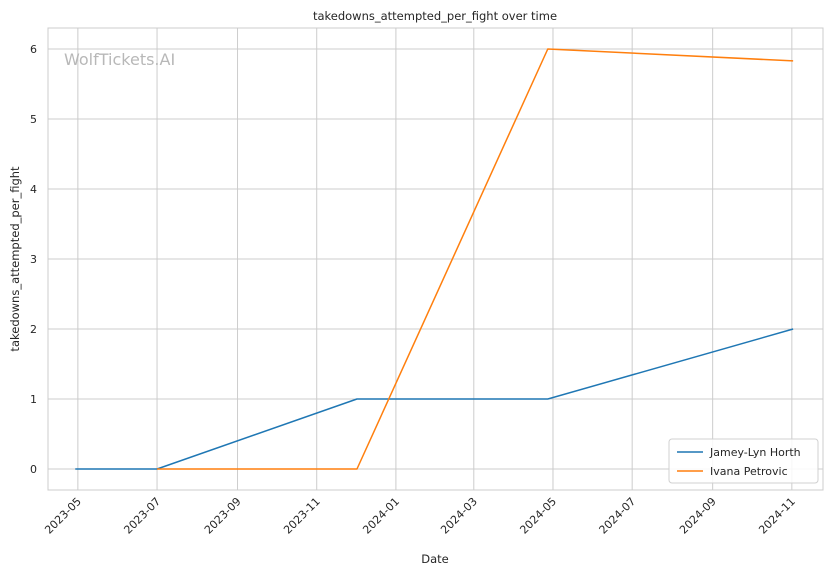  Describe the element at coordinates (33, 49) in the screenshot. I see `y-tick-label: 6` at that location.